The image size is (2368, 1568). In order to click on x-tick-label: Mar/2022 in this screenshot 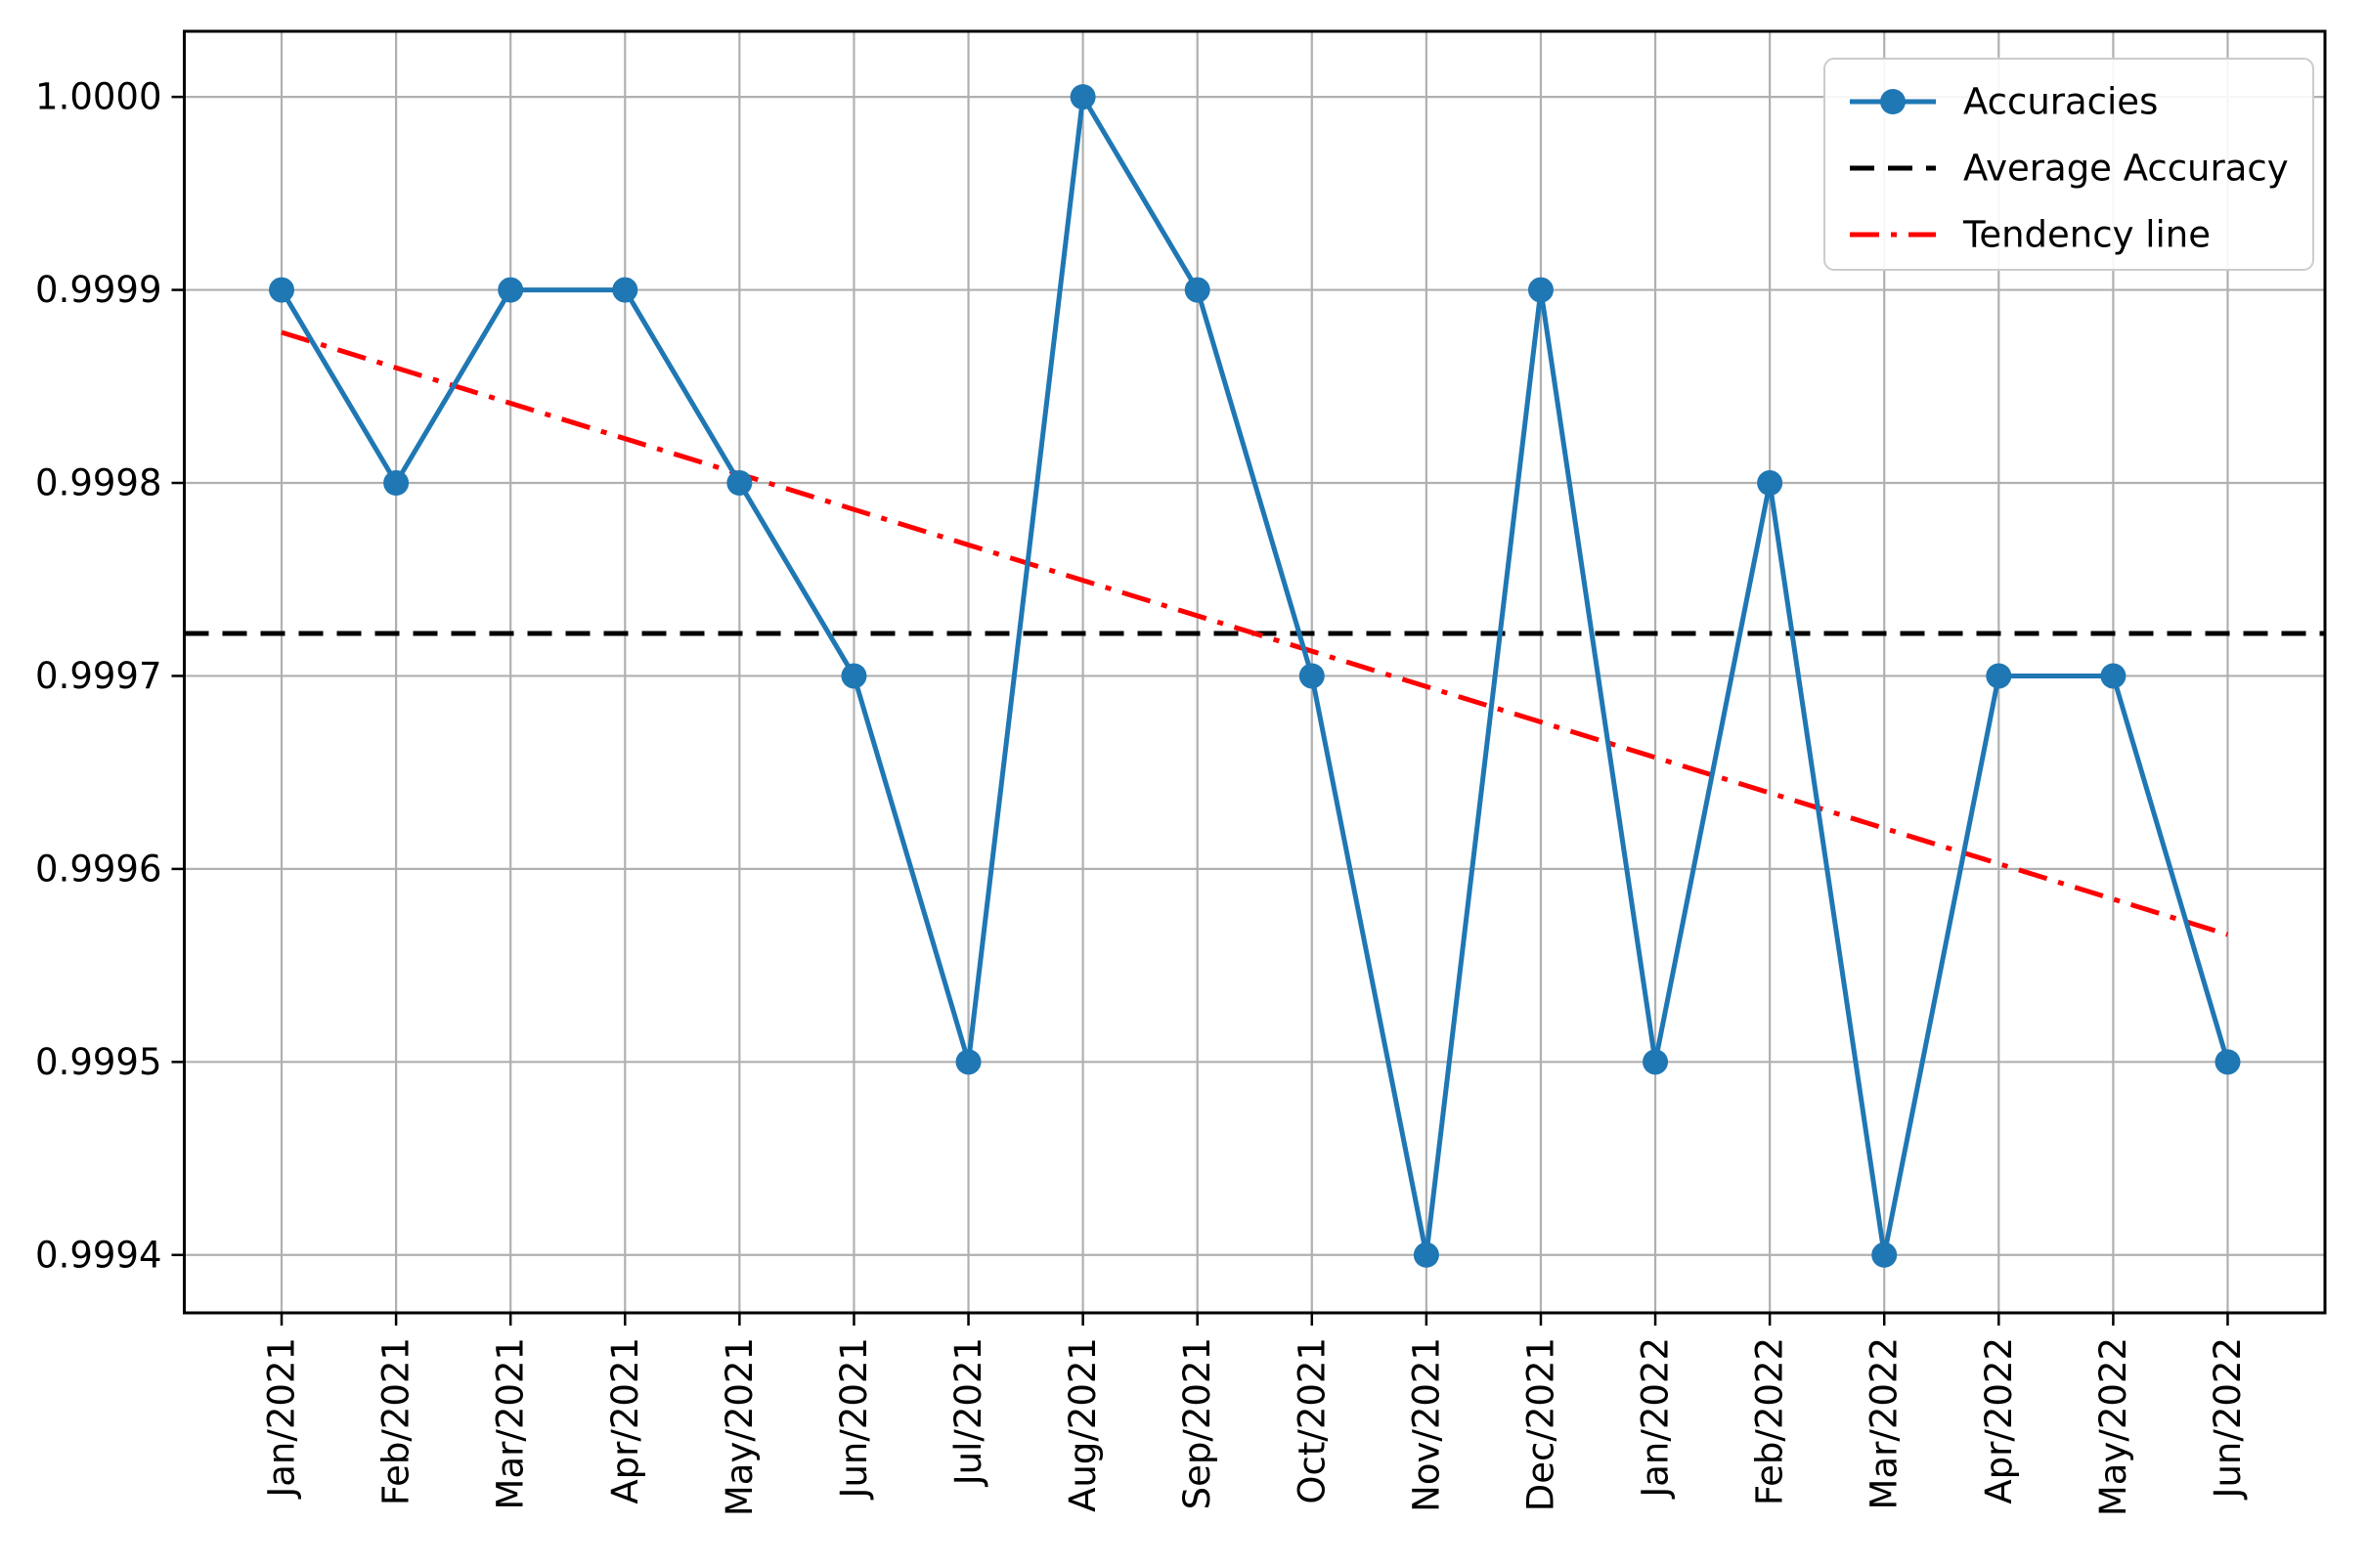, I will do `click(1885, 1423)`.